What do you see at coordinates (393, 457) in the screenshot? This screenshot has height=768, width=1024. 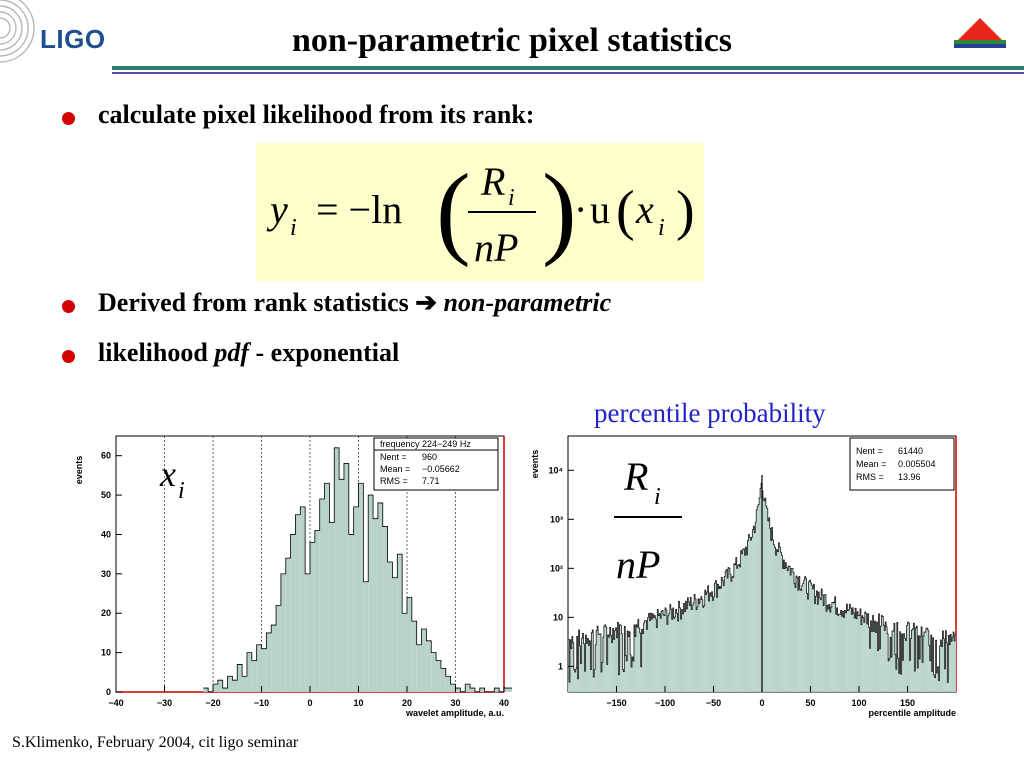 I see `svg-text: Nent =` at bounding box center [393, 457].